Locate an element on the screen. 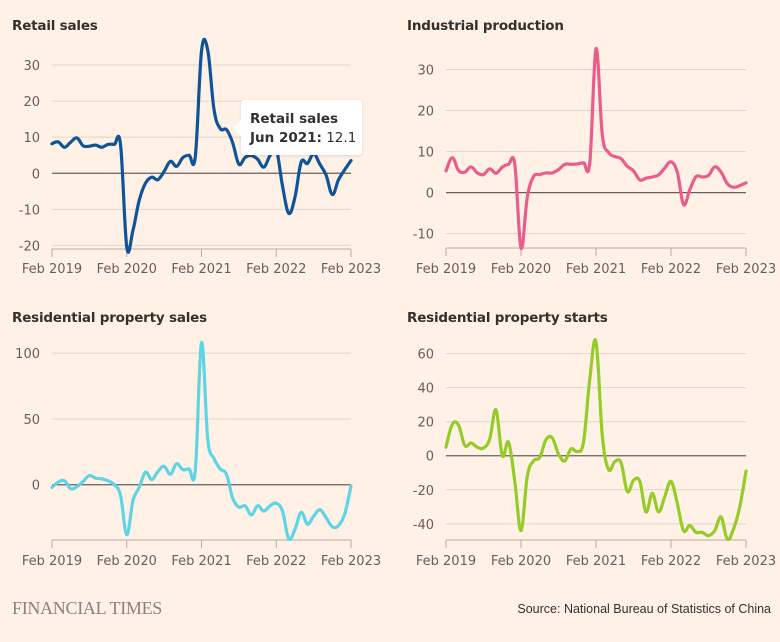  retail-sales-y-tick-label: 10 is located at coordinates (31, 138).